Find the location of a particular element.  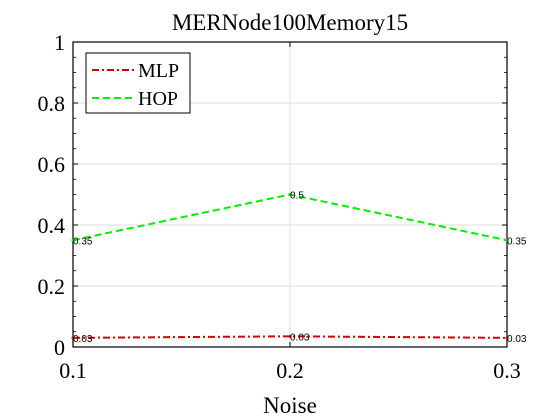

x-axis-label: Noise is located at coordinates (290, 405).